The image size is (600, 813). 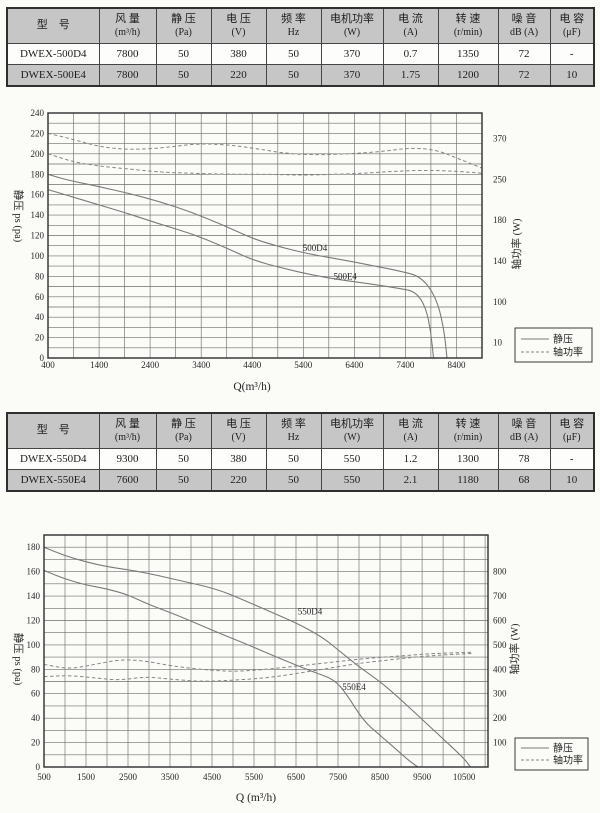 I want to click on y-tick-label-left: 20, so click(x=36, y=743).